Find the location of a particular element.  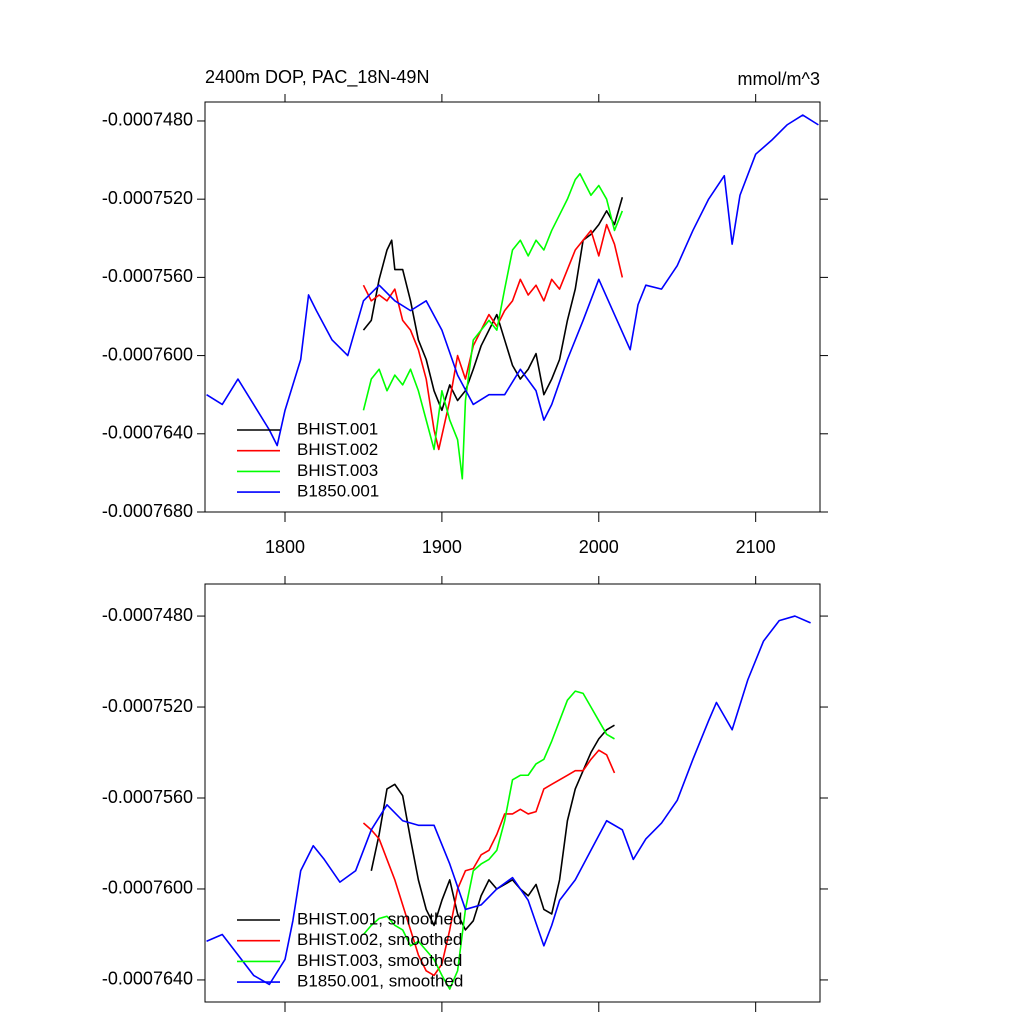

x-tick-label: 2000 is located at coordinates (599, 547).